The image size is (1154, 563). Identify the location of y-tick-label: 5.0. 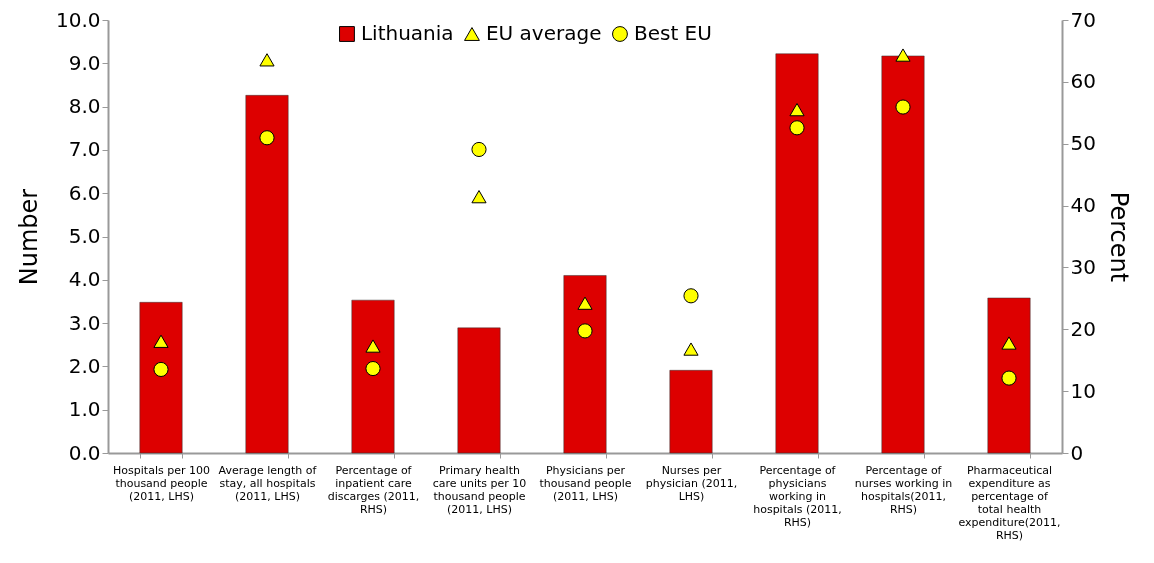
(84, 236).